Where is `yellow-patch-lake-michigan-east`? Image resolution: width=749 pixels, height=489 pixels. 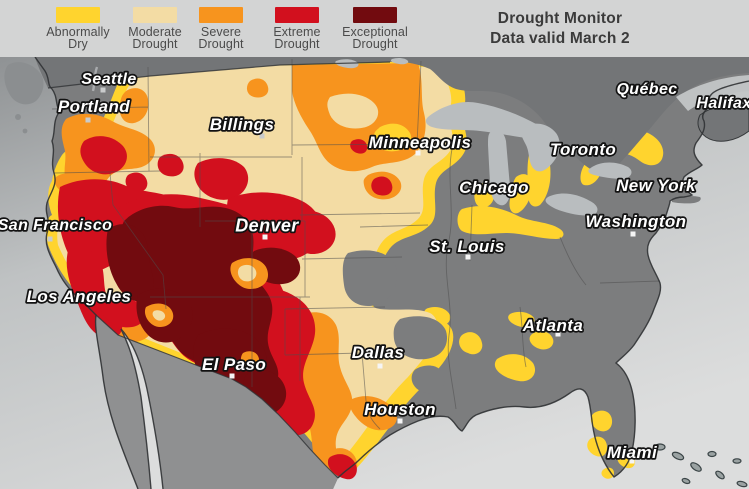 yellow-patch-lake-michigan-east is located at coordinates (520, 194).